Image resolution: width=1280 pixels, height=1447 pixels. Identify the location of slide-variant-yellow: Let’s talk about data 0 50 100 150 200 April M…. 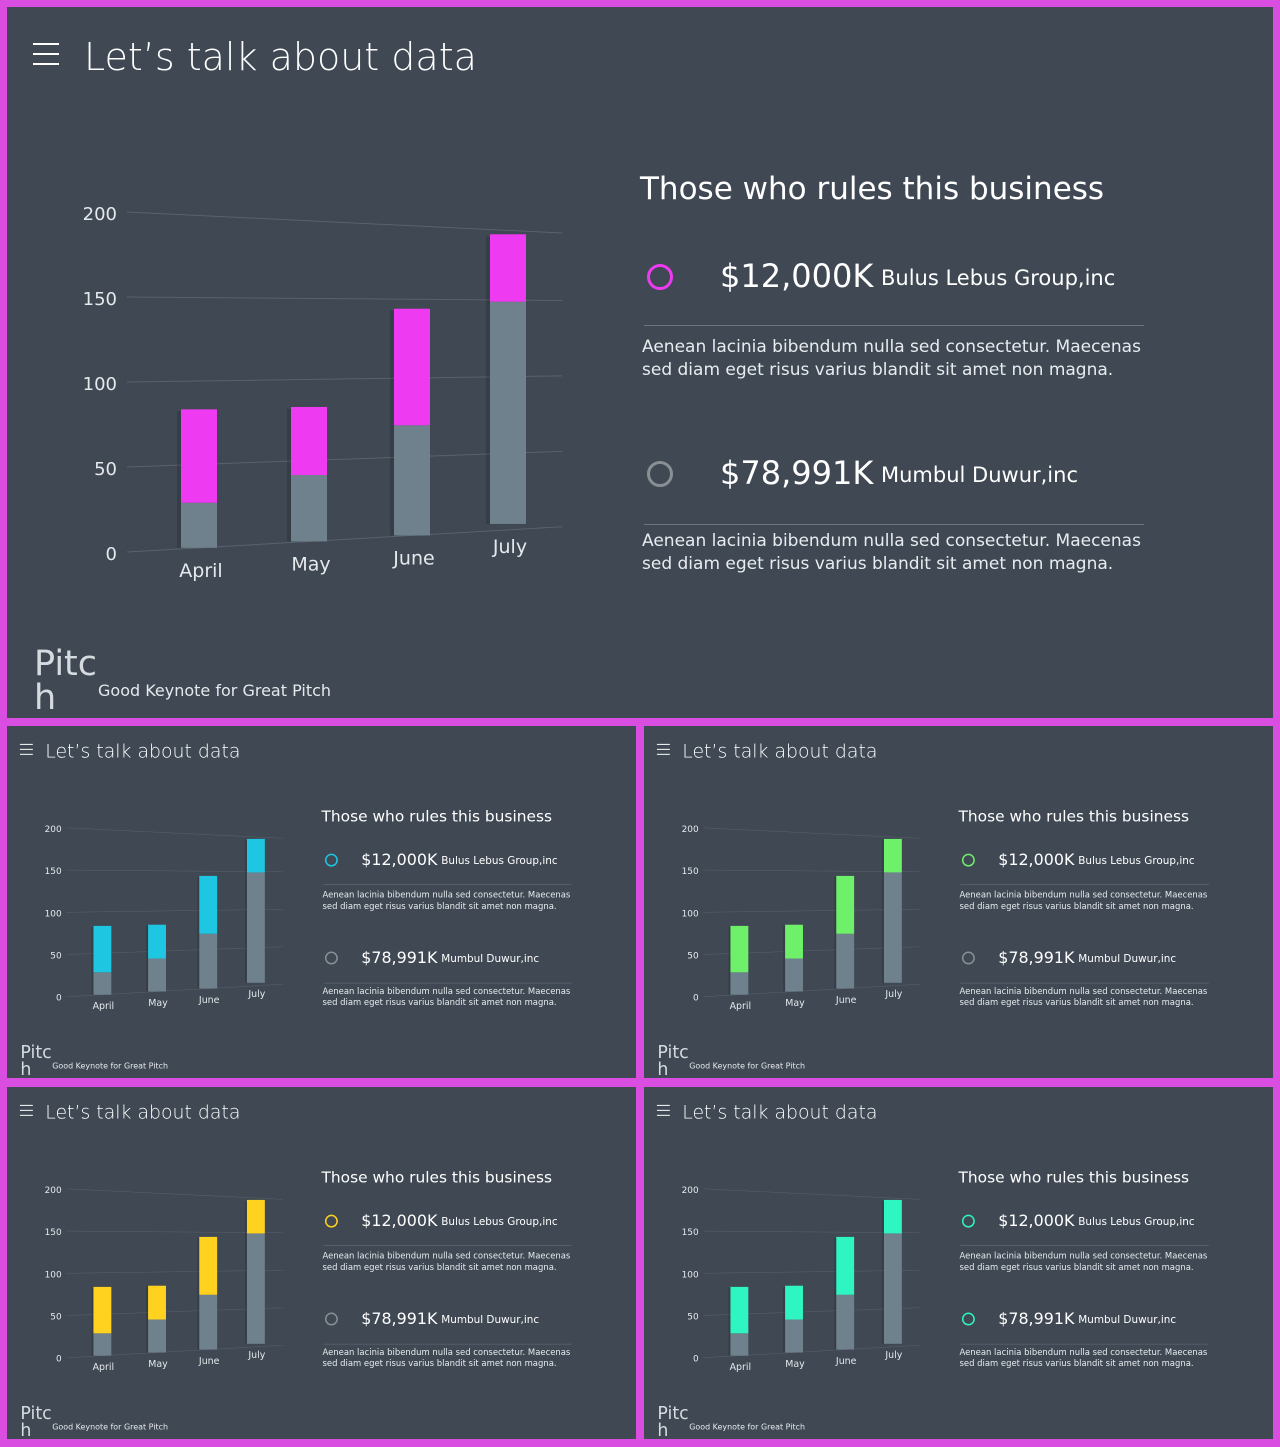
(321, 1263).